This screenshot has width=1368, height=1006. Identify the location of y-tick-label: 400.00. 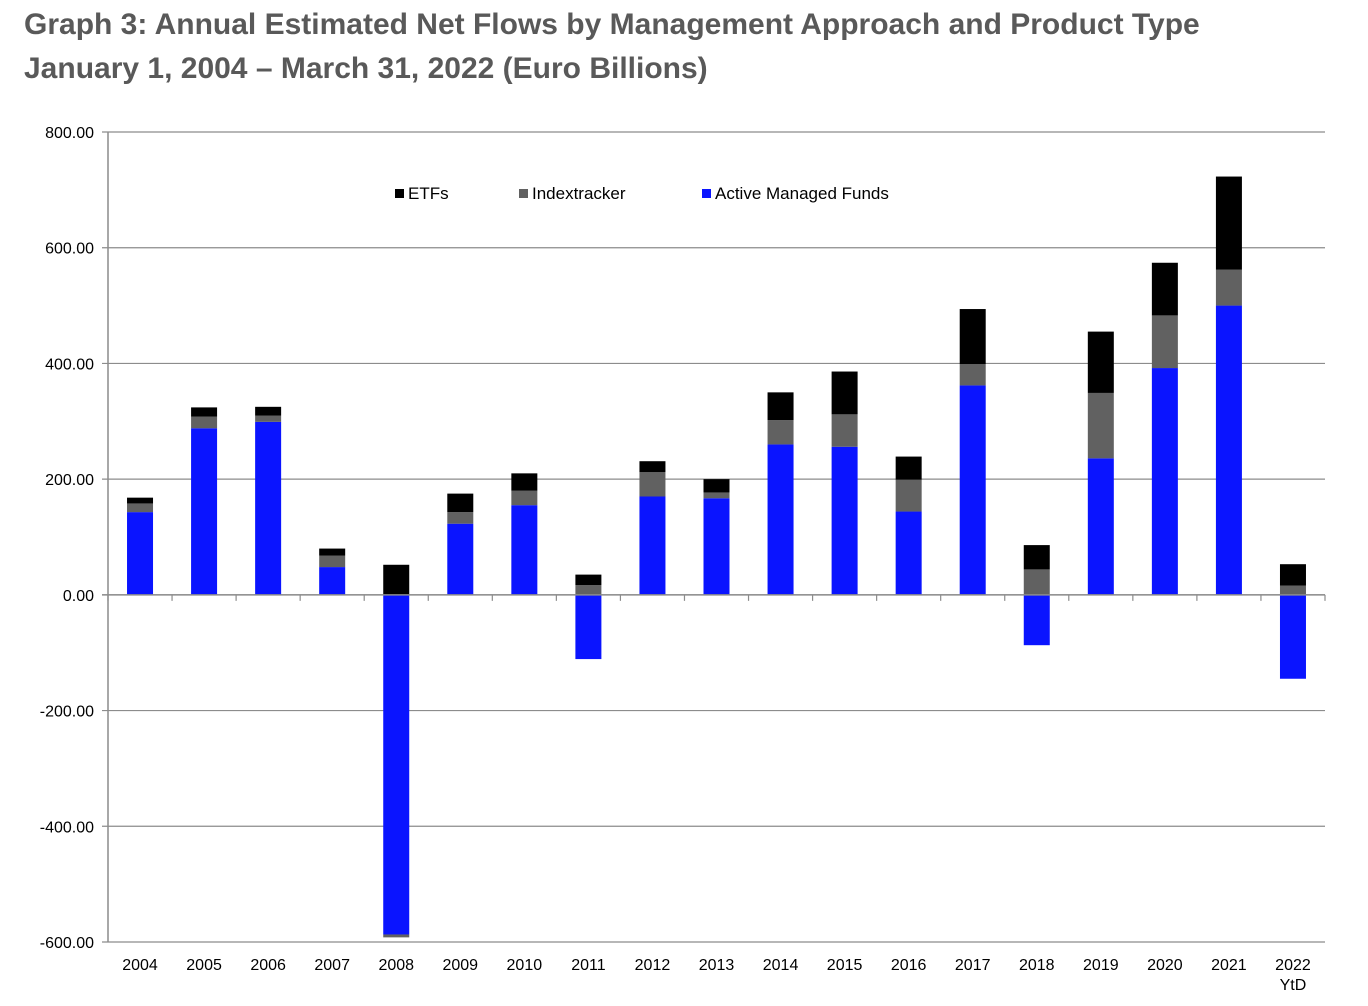
(69, 364).